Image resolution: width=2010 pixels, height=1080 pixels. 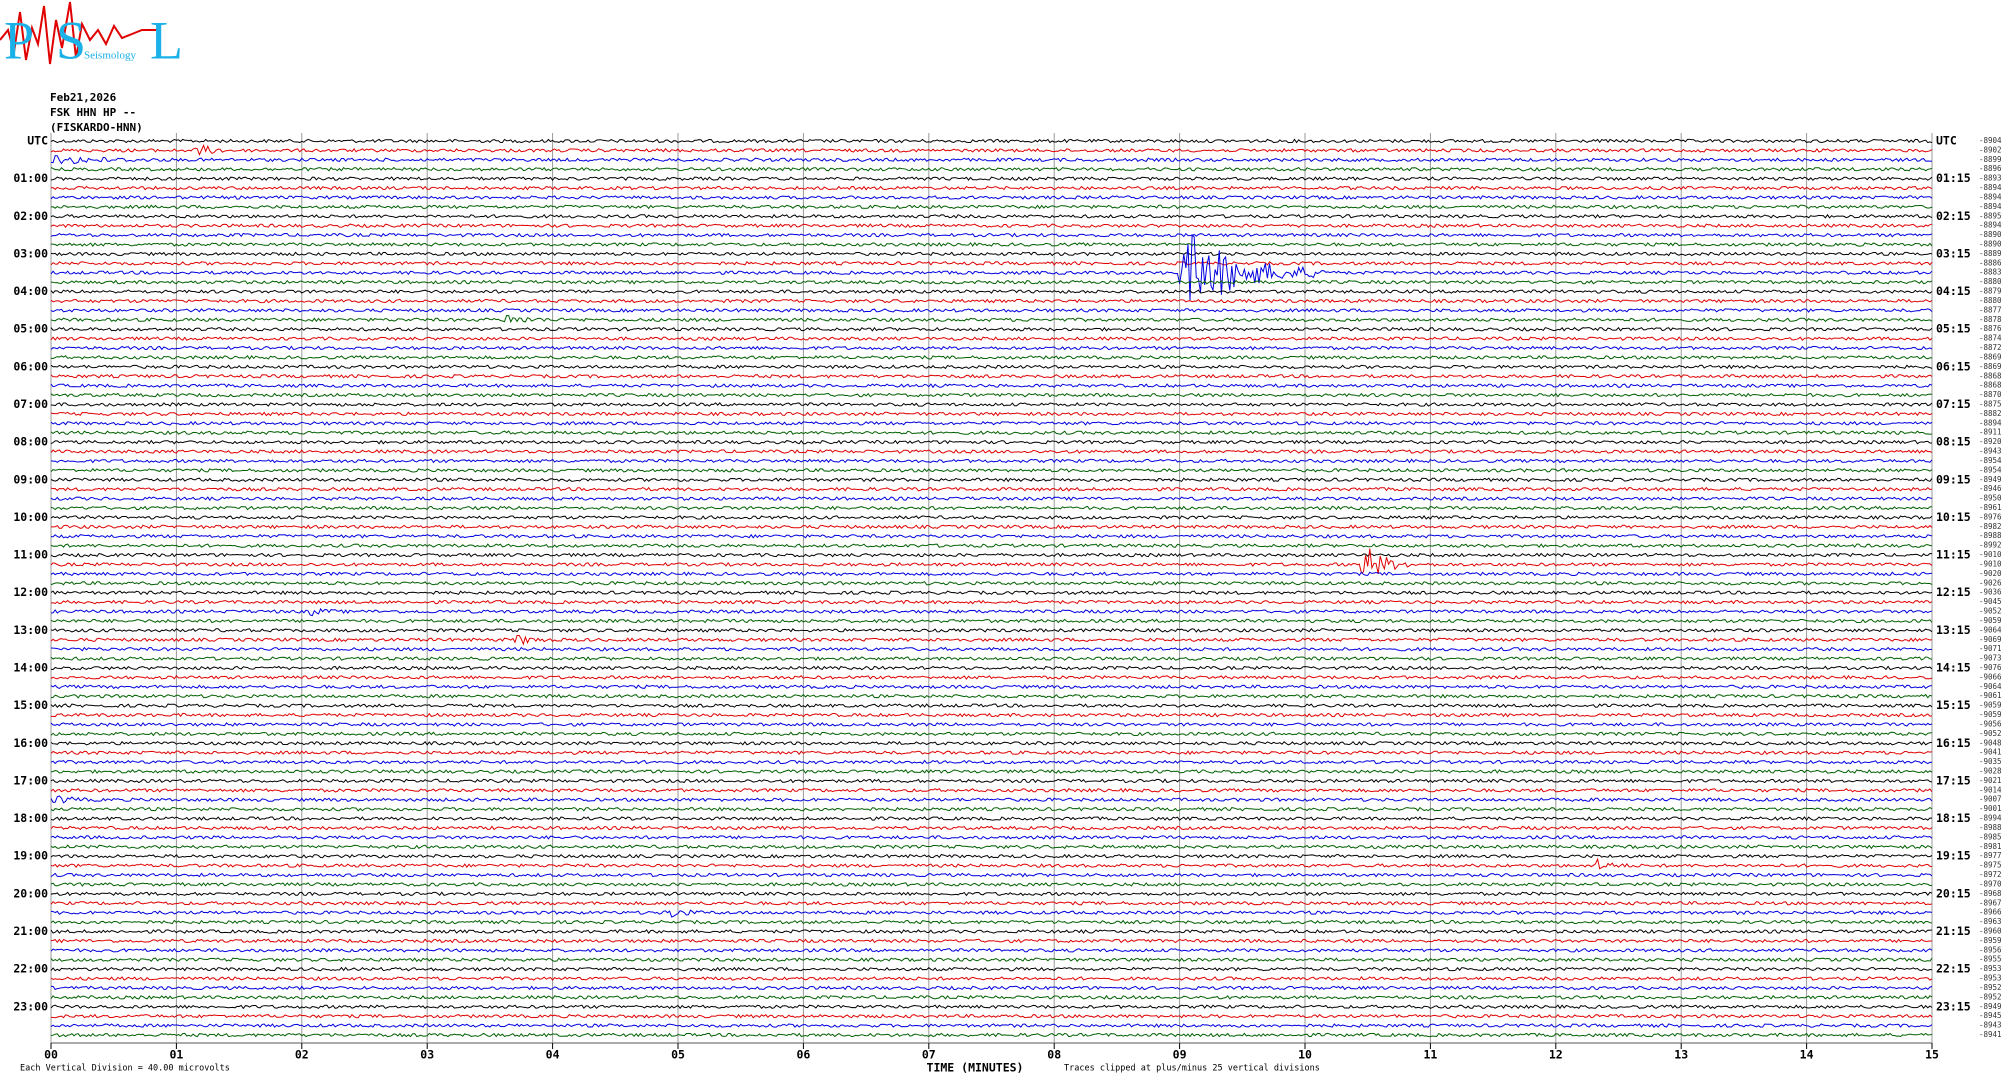 What do you see at coordinates (1990, 789) in the screenshot?
I see `offset-label: -9014` at bounding box center [1990, 789].